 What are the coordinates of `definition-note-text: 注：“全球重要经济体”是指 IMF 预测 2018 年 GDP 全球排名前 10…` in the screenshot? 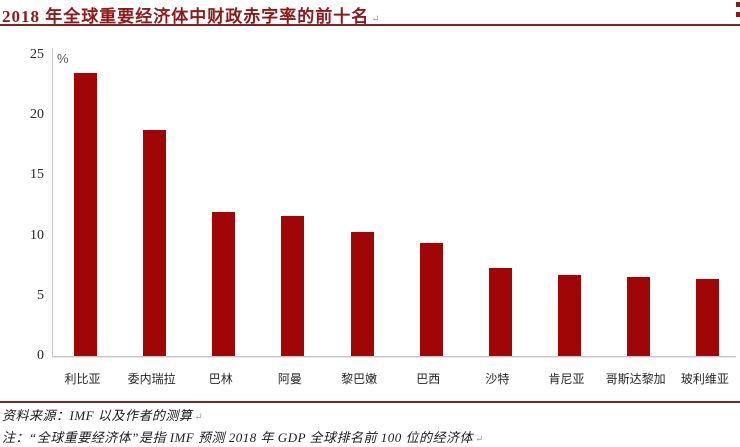 It's located at (238, 437).